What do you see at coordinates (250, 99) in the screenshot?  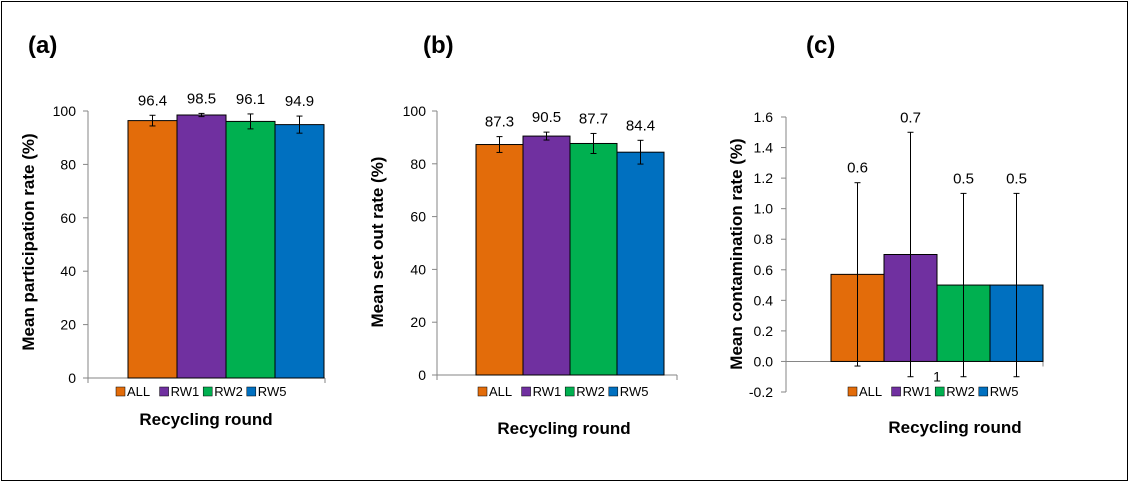 I see `value-label: 96.1` at bounding box center [250, 99].